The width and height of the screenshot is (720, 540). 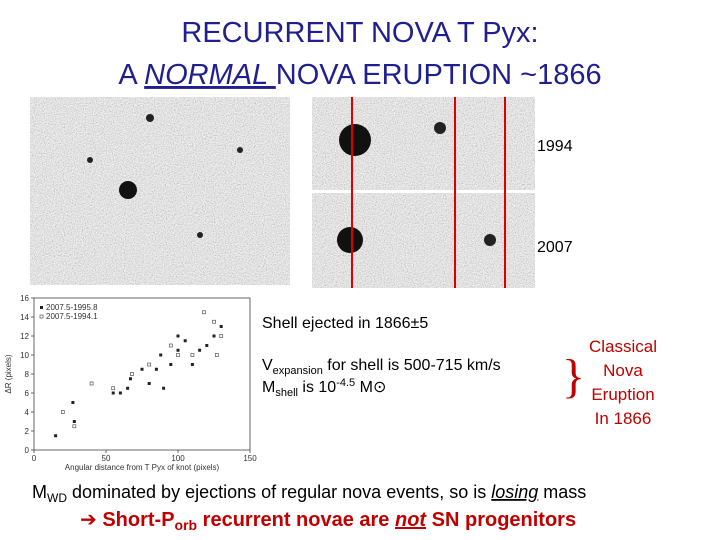 I want to click on y-tick-label: 6, so click(x=27, y=393).